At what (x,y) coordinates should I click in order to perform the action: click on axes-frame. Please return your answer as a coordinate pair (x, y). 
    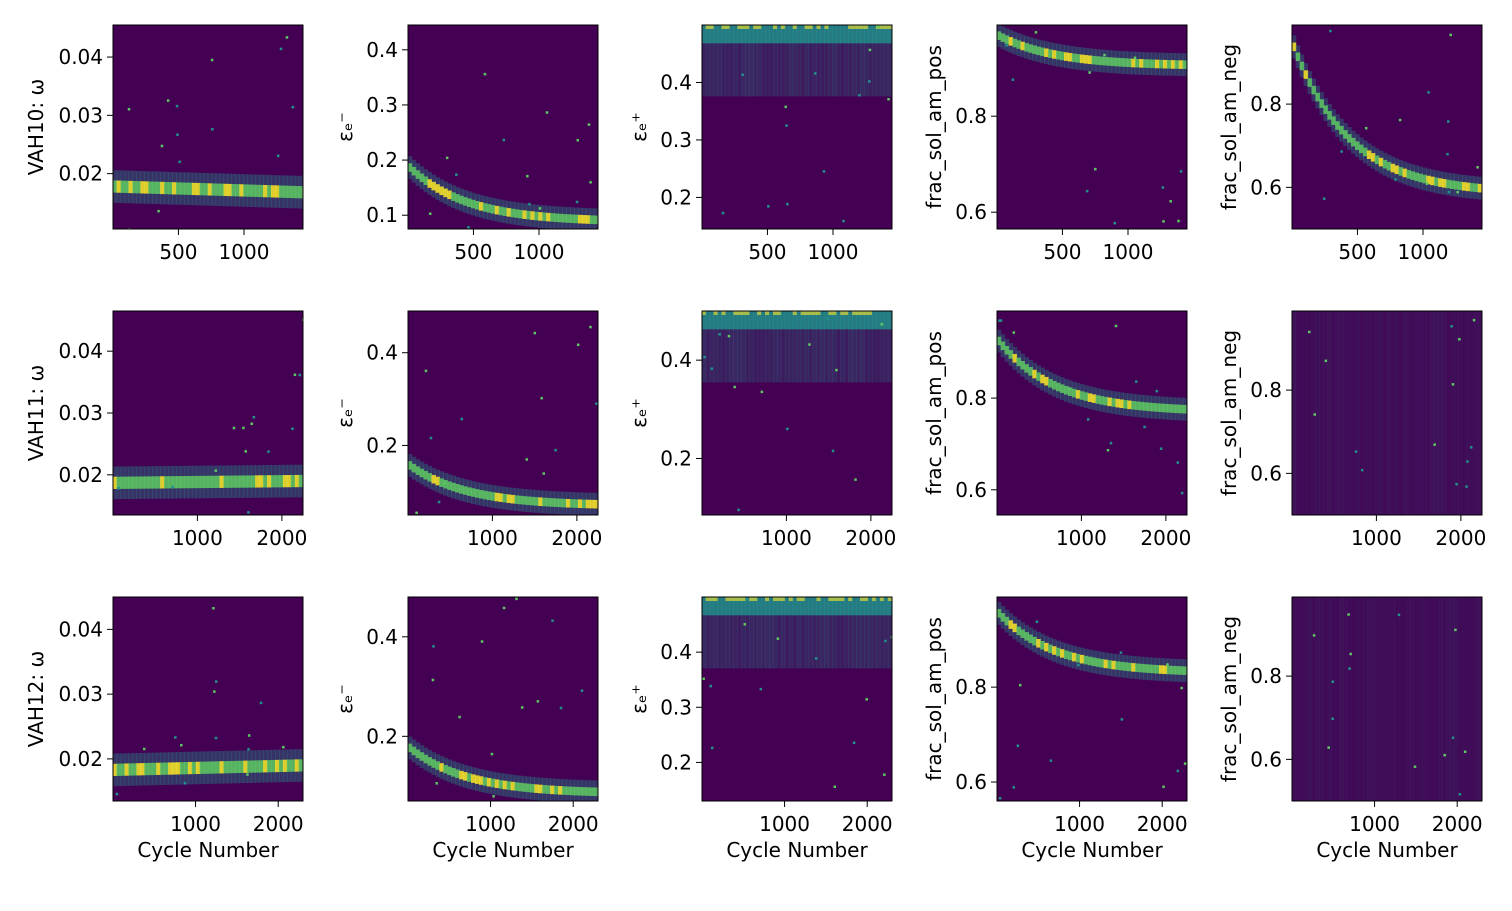
    Looking at the image, I should click on (797, 127).